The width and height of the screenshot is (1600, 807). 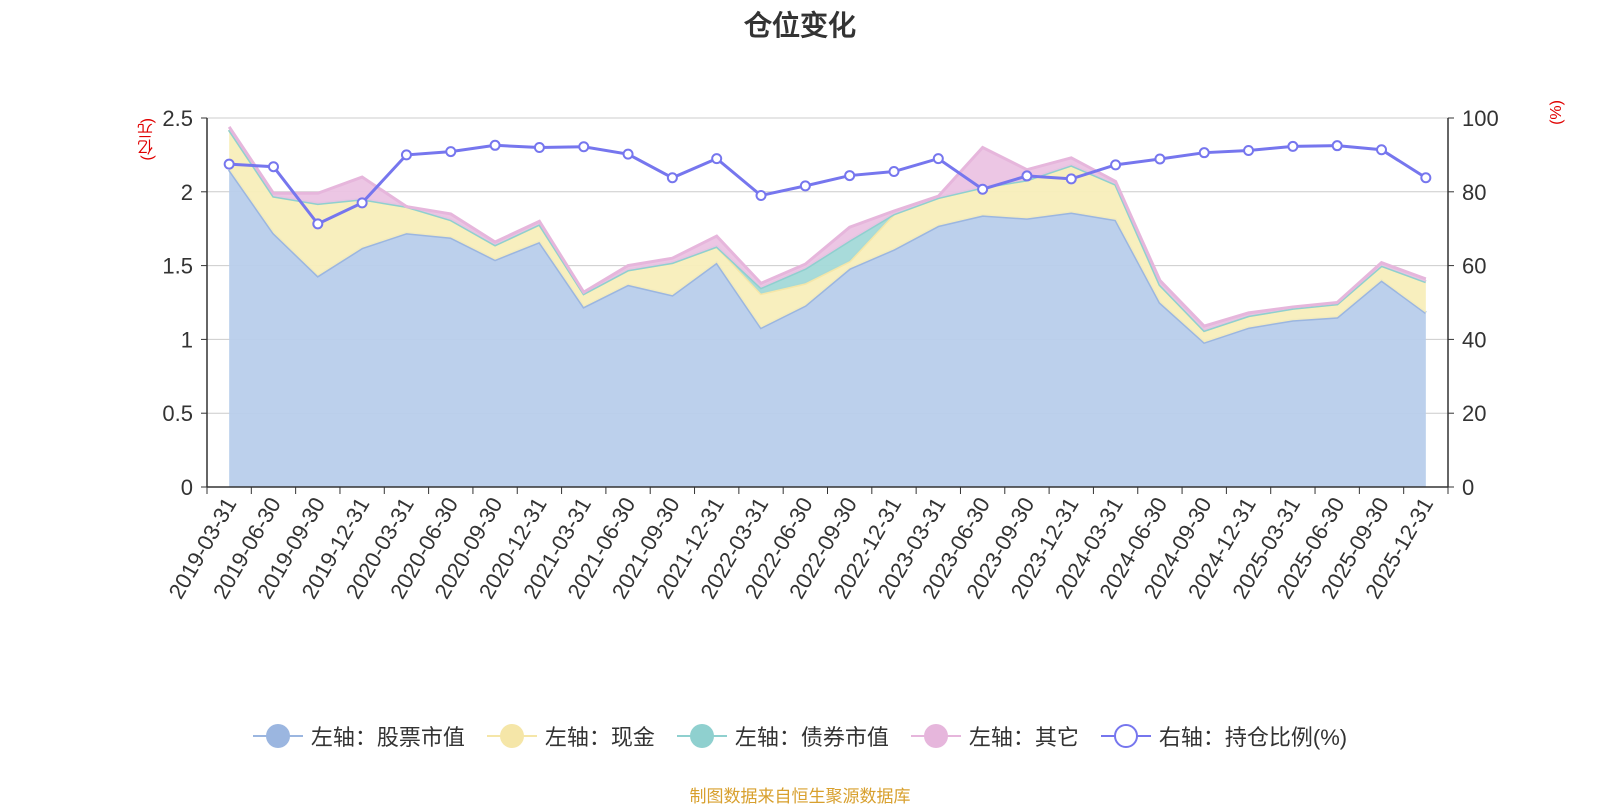 I want to click on legend-label-stock: 左轴：股票市值, so click(x=387, y=737).